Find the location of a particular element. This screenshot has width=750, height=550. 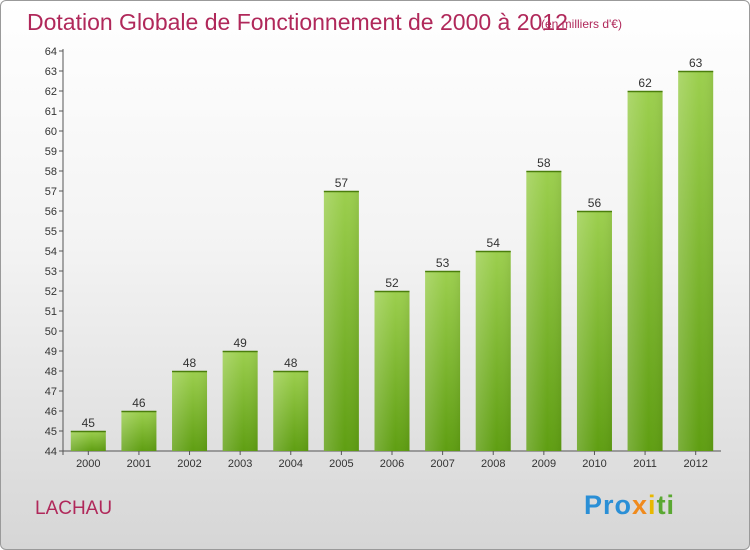

data-label: 45 is located at coordinates (89, 423).